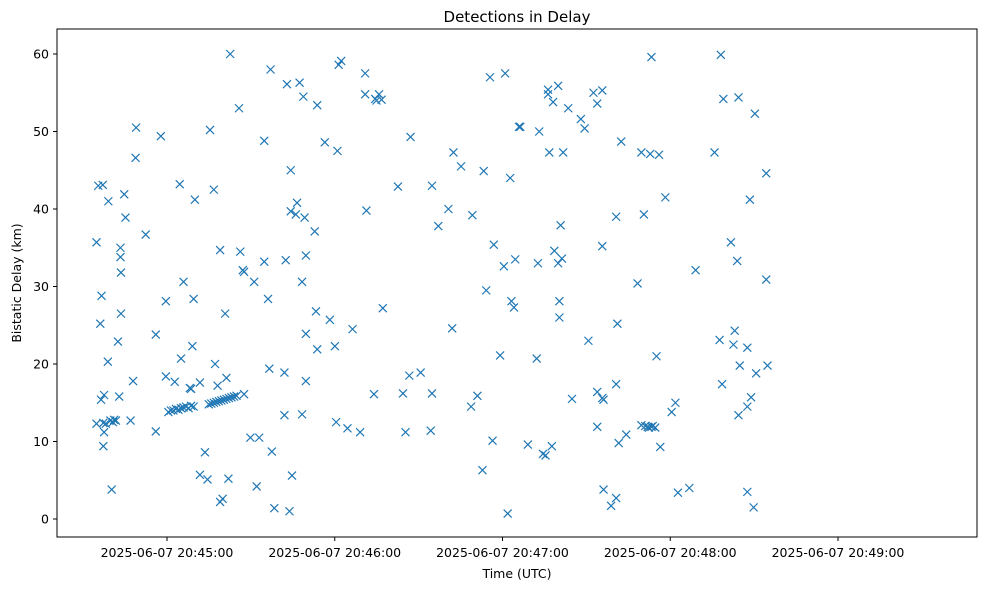 Image resolution: width=989 pixels, height=590 pixels. Describe the element at coordinates (41, 54) in the screenshot. I see `y-tick-label: 60` at that location.